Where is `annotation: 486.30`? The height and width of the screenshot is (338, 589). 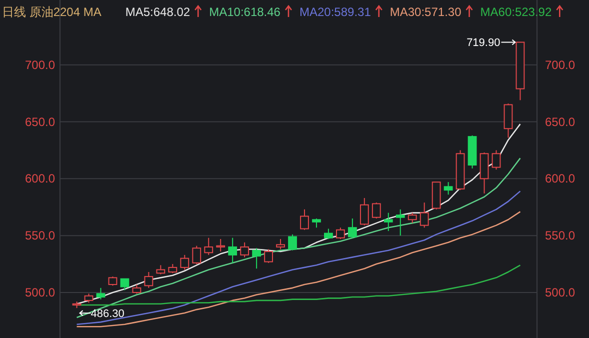
annotation: 486.30 is located at coordinates (107, 314).